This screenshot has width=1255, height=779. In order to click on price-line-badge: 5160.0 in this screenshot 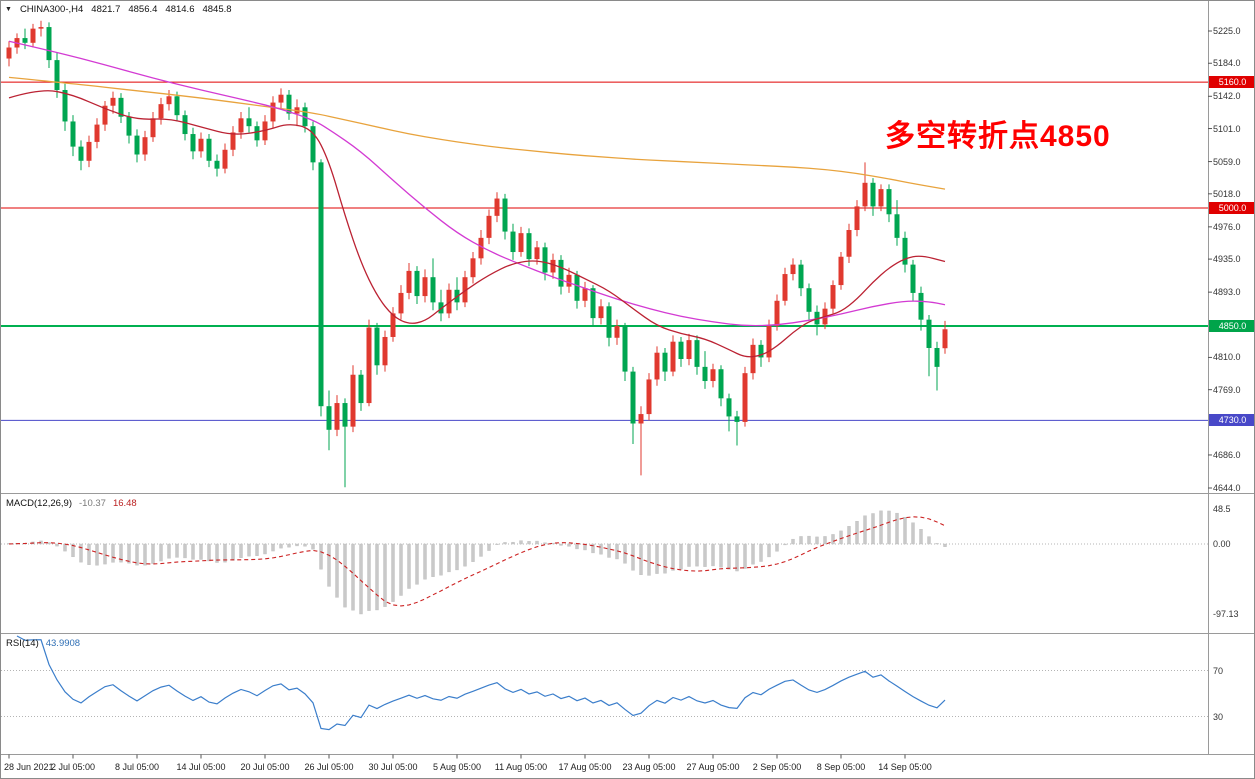, I will do `click(1231, 82)`.